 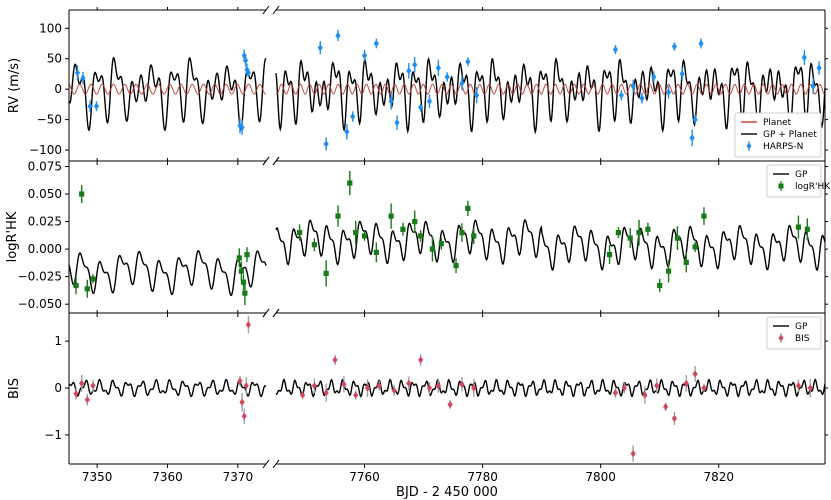 What do you see at coordinates (45, 194) in the screenshot?
I see `y-tick-label: 0.050` at bounding box center [45, 194].